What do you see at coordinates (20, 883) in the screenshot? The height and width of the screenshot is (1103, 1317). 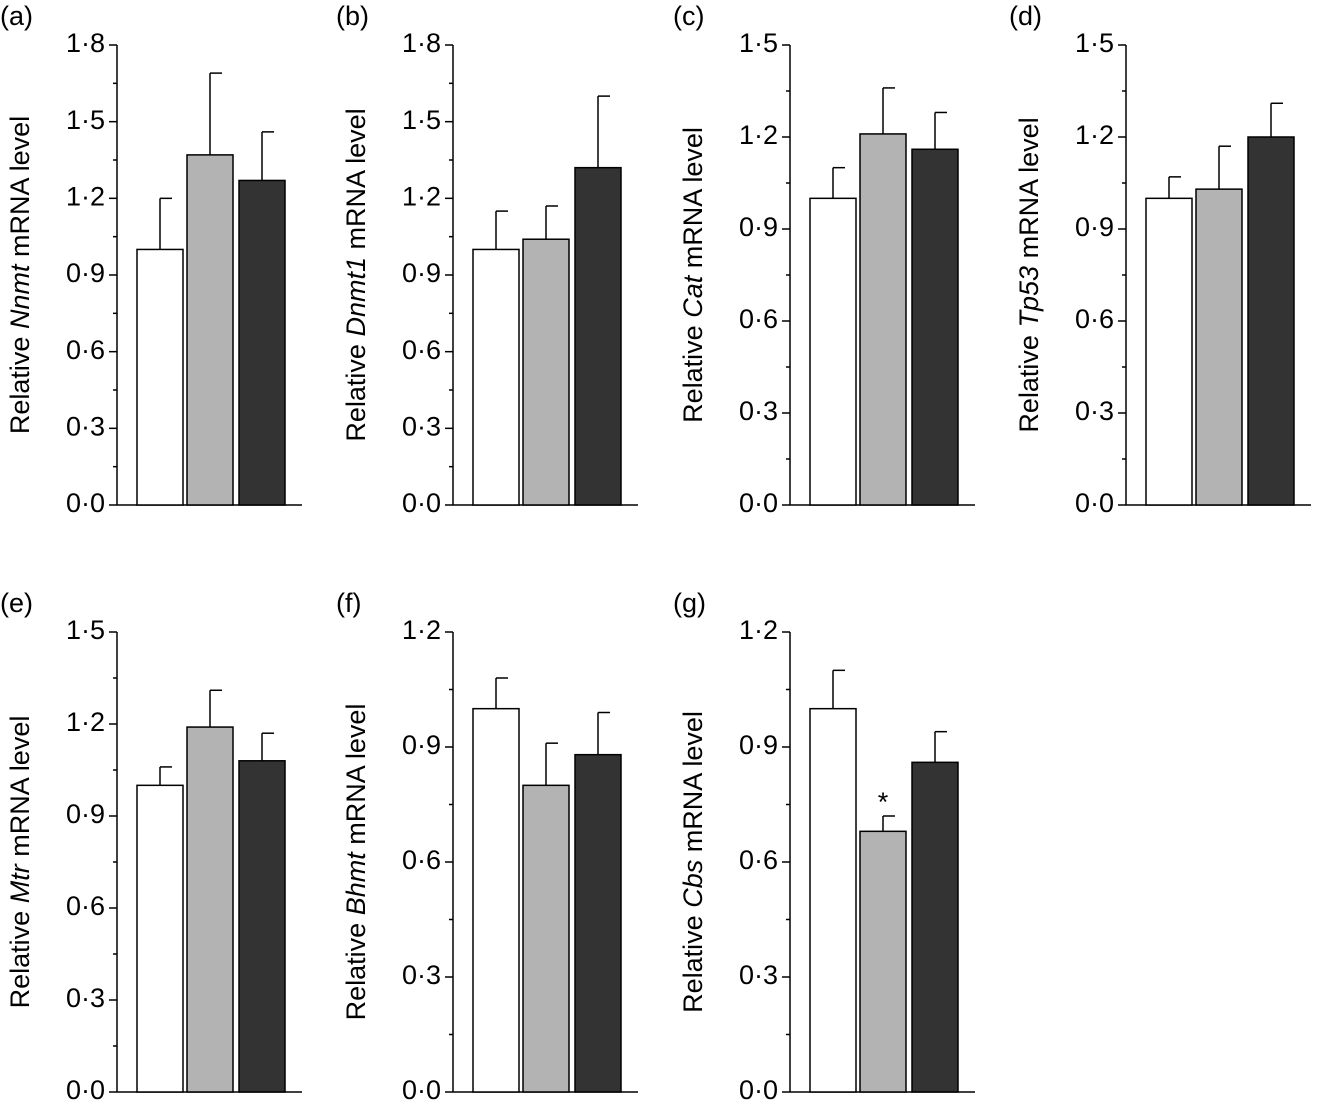 I see `y-label-gene: Mtr` at bounding box center [20, 883].